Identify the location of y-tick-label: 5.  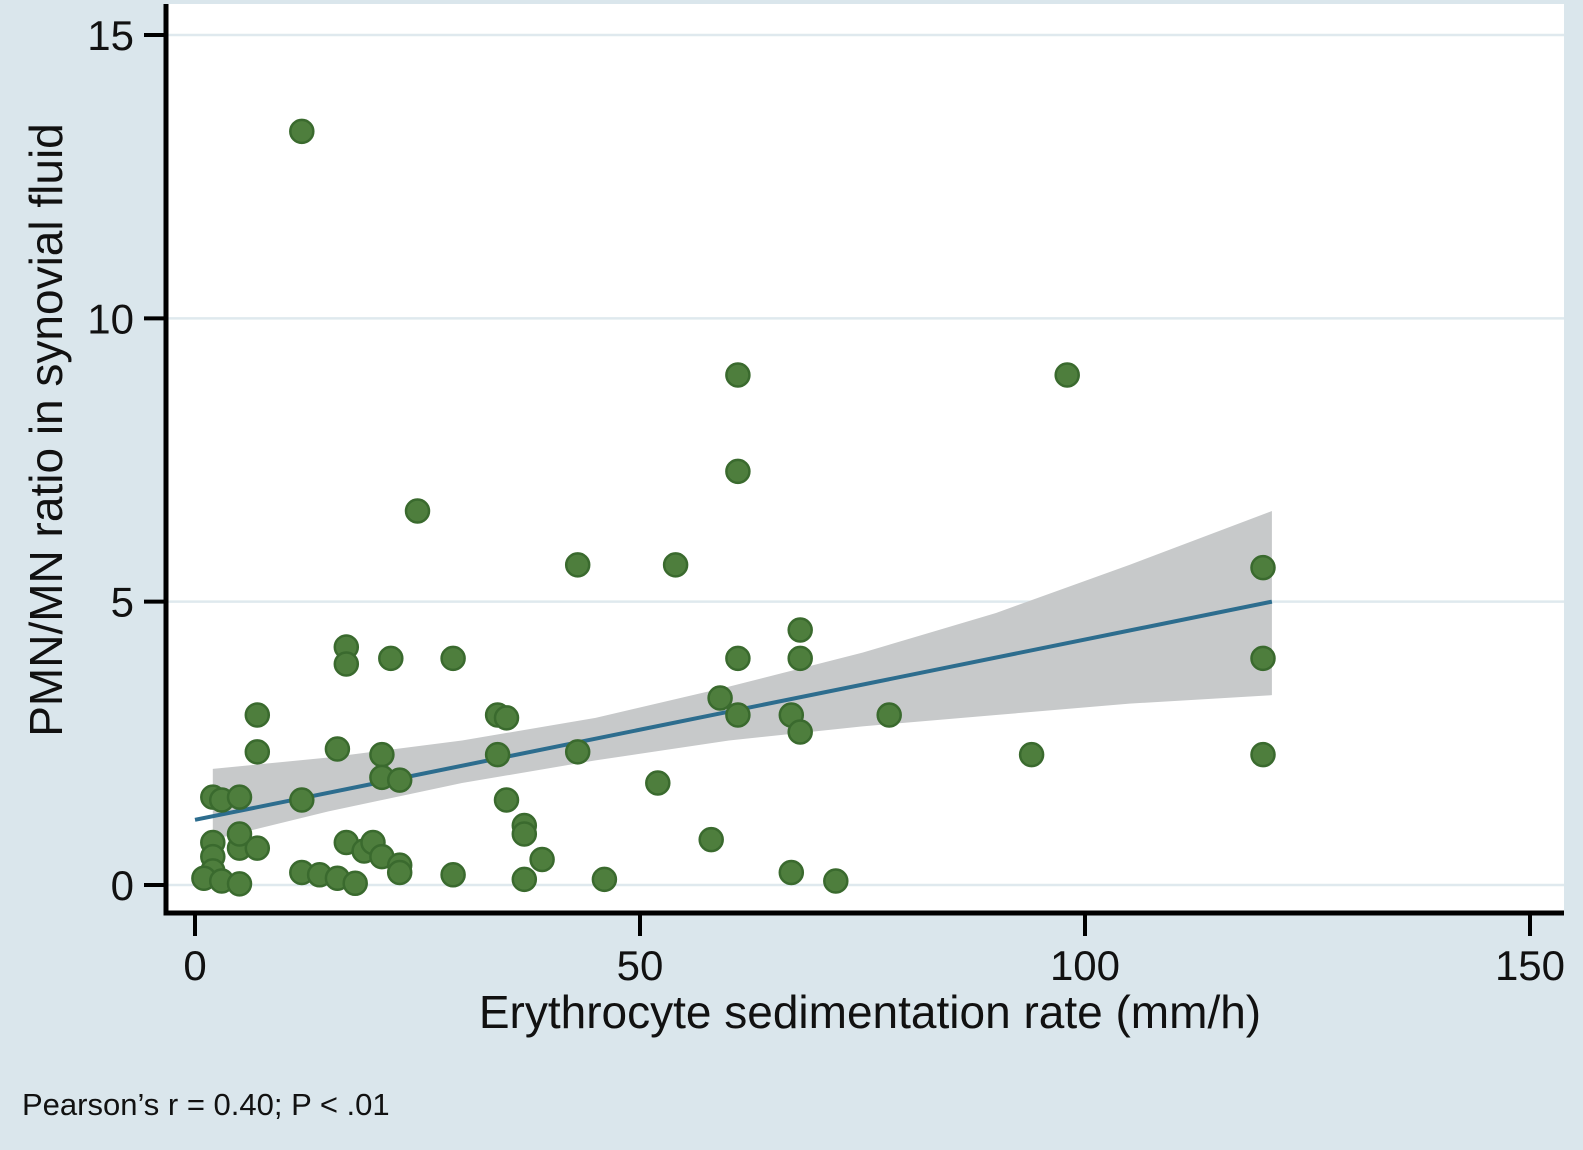
(122, 602).